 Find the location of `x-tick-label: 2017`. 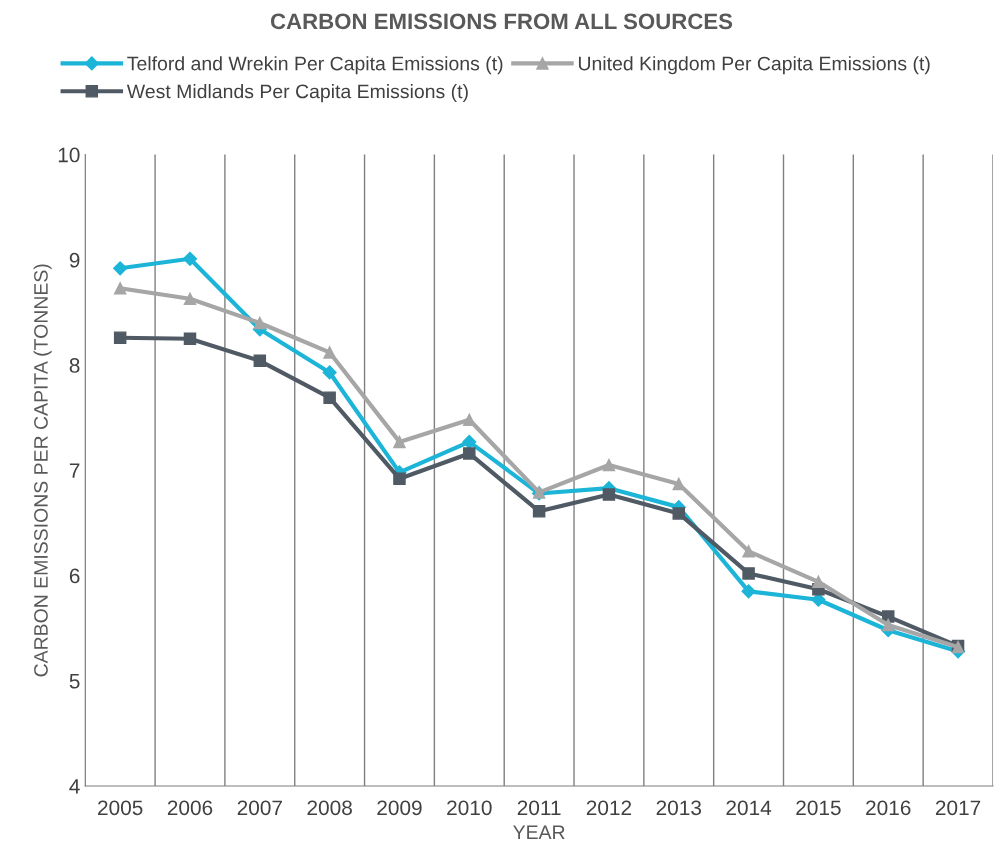

x-tick-label: 2017 is located at coordinates (958, 808).